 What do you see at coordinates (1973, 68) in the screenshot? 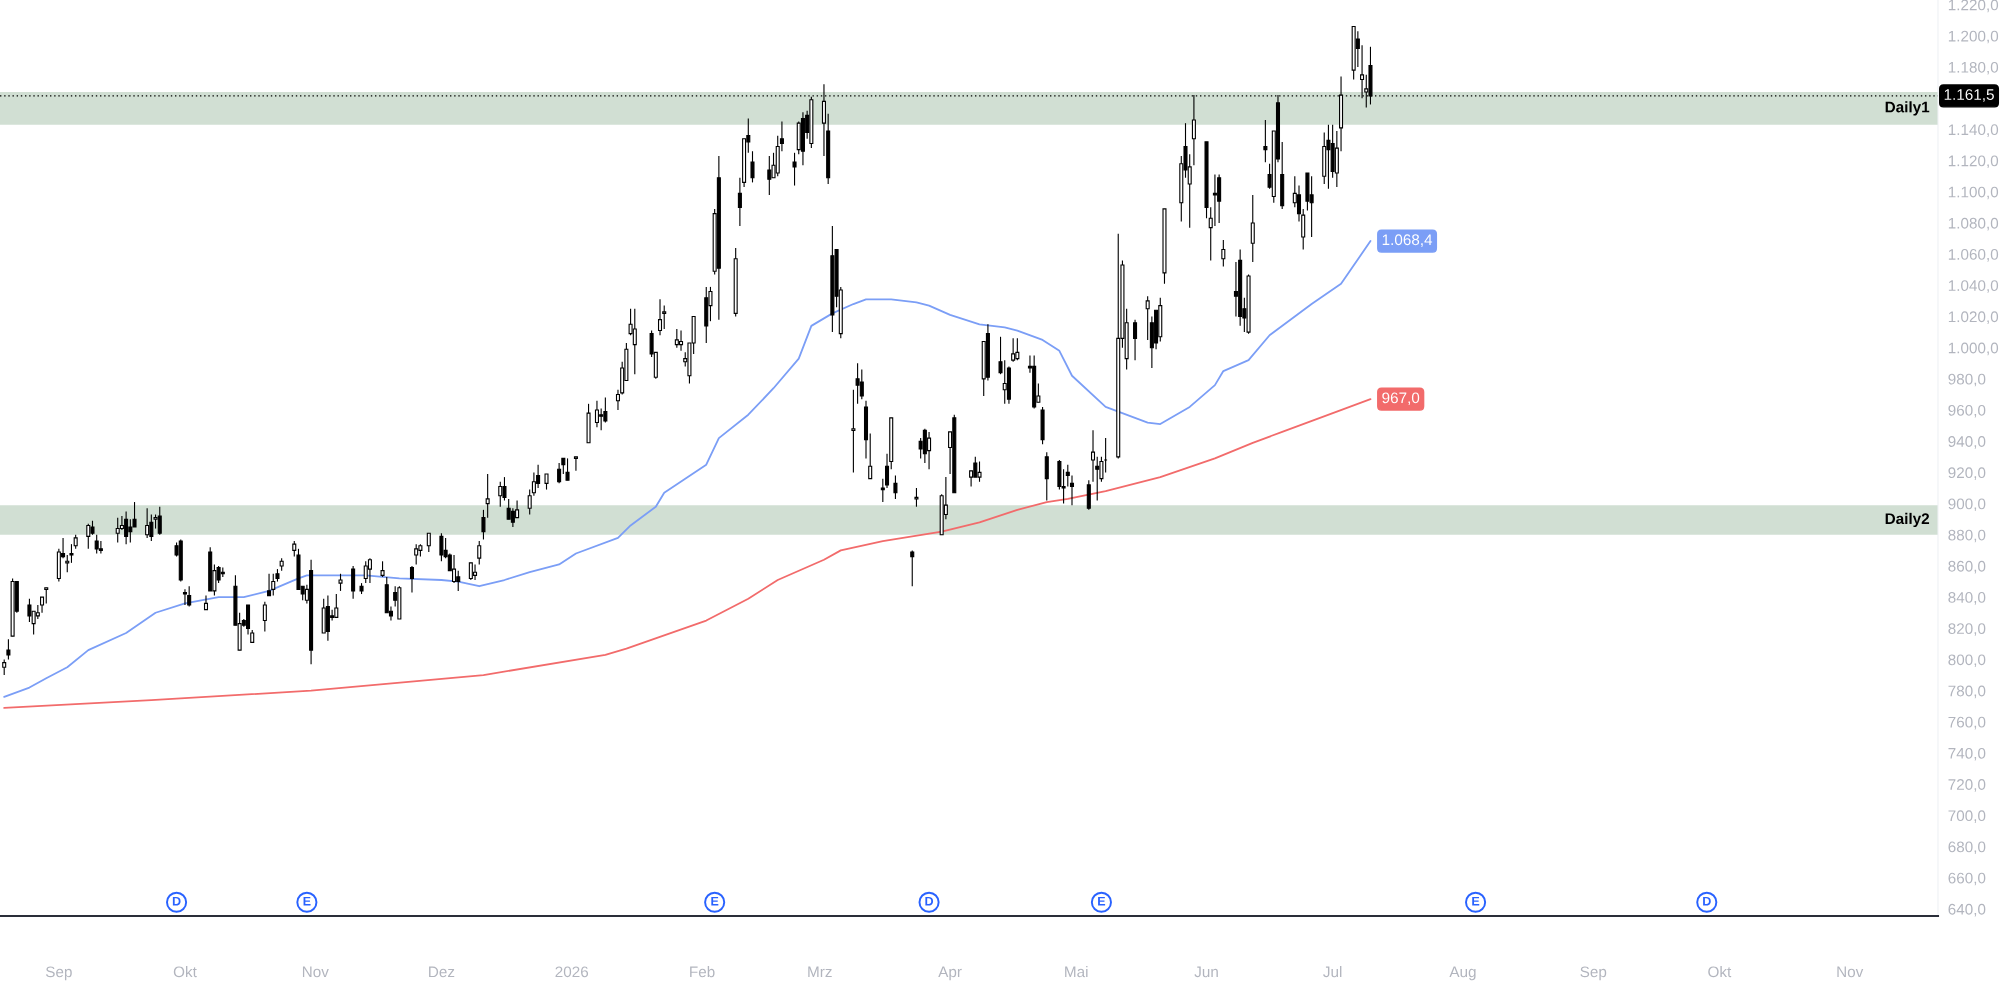
I see `y-tick-label: 1.180,0` at bounding box center [1973, 68].